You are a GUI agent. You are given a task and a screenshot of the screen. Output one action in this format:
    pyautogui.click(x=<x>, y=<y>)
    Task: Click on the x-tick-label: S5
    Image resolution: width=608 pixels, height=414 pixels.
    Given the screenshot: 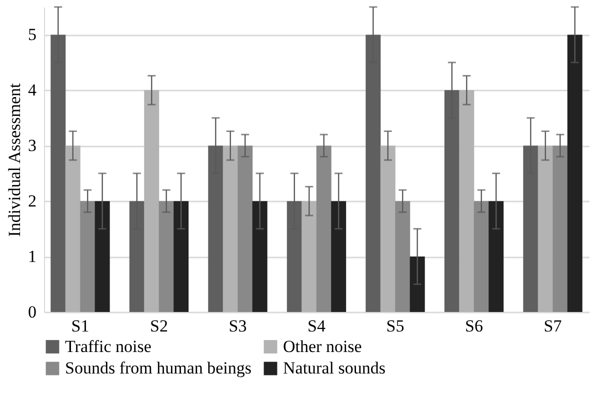 What is the action you would take?
    pyautogui.click(x=395, y=326)
    